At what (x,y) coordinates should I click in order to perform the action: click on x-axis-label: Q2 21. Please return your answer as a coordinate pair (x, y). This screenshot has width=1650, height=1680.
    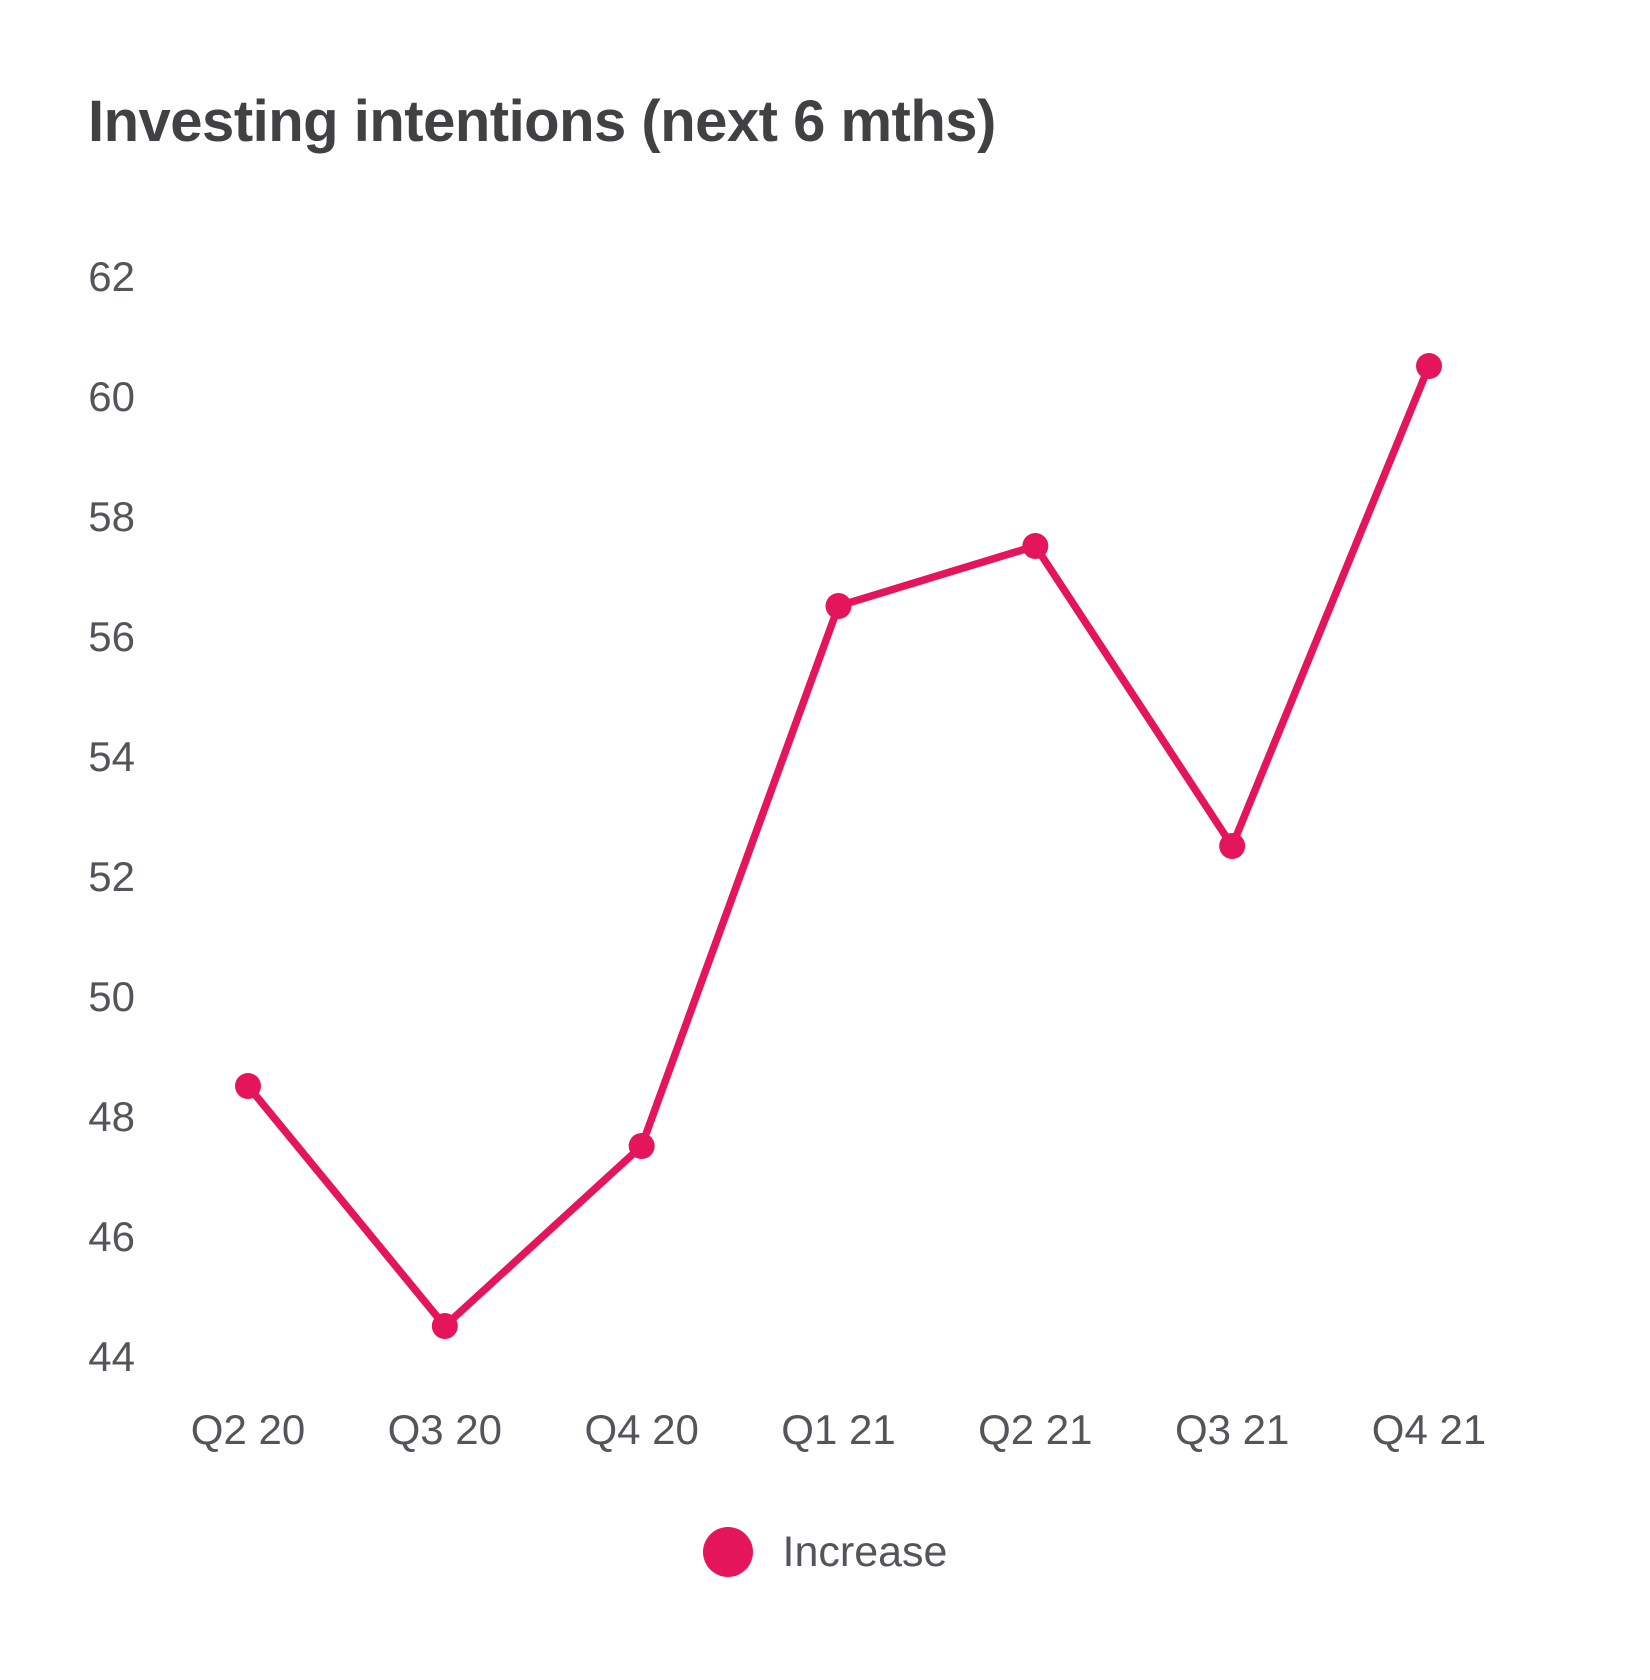
    Looking at the image, I should click on (1035, 1429).